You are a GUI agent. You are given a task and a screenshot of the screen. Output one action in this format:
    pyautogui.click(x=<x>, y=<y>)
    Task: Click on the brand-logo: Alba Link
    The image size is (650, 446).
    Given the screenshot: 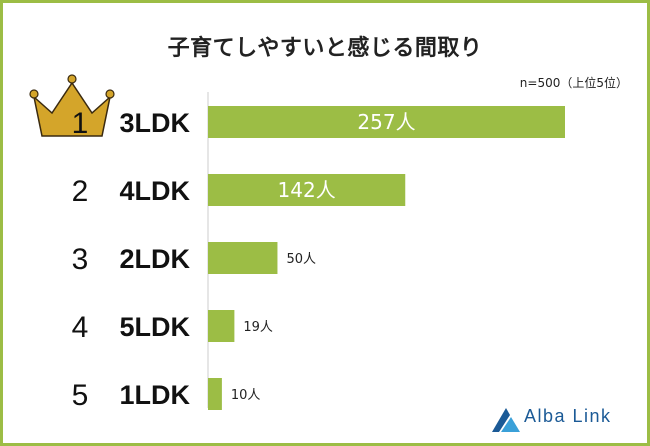 What is the action you would take?
    pyautogui.click(x=560, y=419)
    